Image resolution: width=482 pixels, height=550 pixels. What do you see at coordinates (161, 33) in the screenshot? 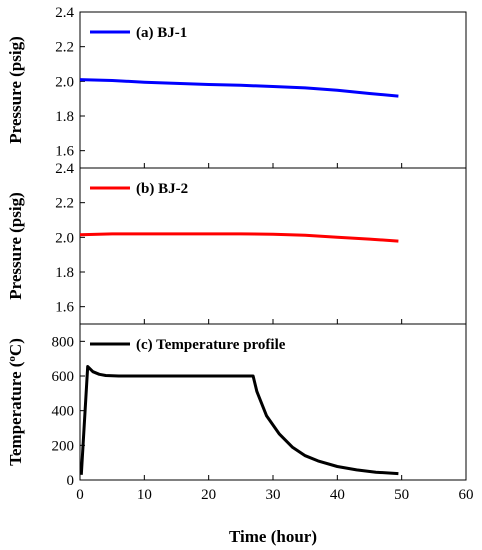
I see `legend-label-a: (a) BJ-1` at bounding box center [161, 33].